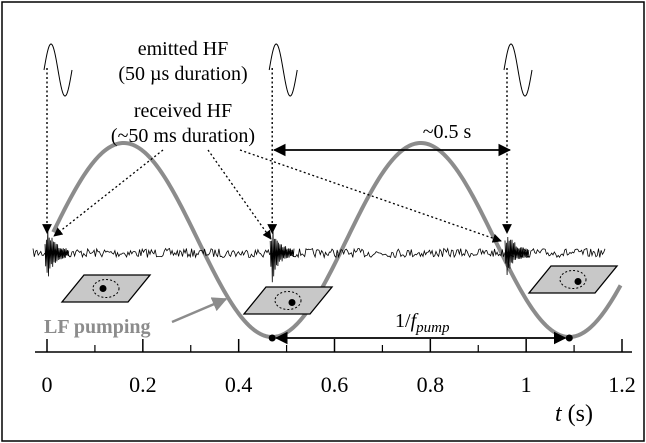 This screenshot has height=443, width=646. Describe the element at coordinates (622, 384) in the screenshot. I see `x-axis-tick-label: 1.2` at that location.